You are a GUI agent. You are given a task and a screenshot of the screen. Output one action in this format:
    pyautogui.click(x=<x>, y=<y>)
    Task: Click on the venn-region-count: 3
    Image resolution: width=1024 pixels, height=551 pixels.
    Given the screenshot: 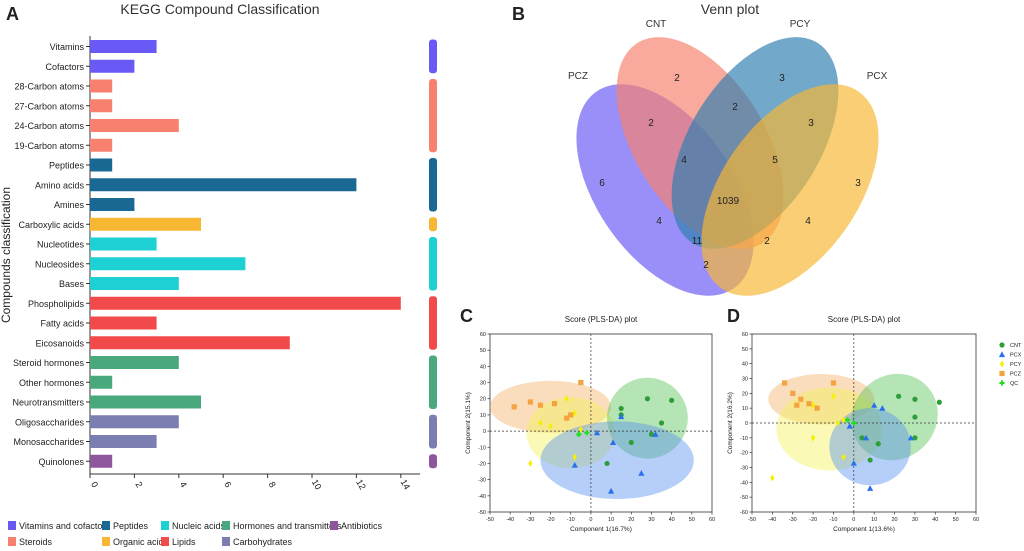 What is the action you would take?
    pyautogui.click(x=811, y=123)
    